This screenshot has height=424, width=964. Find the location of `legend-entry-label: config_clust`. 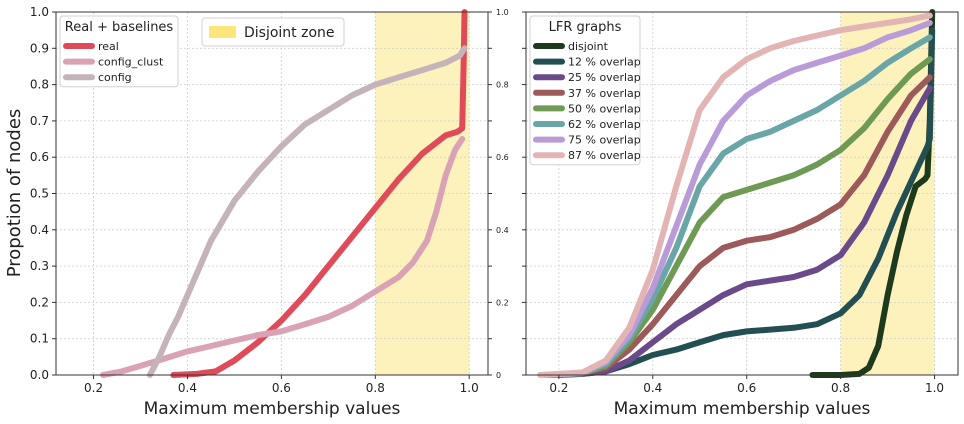

legend-entry-label: config_clust is located at coordinates (131, 62).